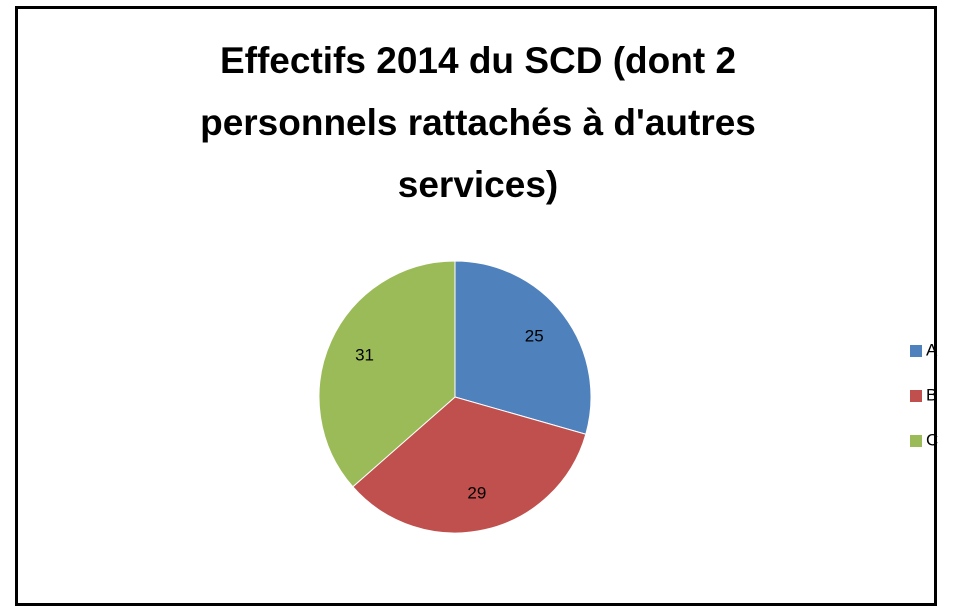  What do you see at coordinates (931, 394) in the screenshot?
I see `legend-label: B` at bounding box center [931, 394].